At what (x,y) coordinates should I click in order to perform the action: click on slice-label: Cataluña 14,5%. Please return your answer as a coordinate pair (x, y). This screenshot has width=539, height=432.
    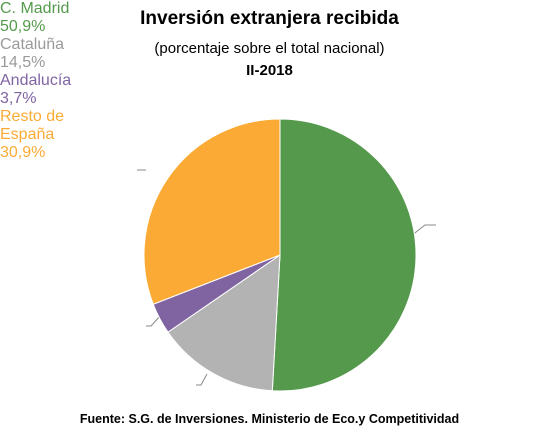
    Looking at the image, I should click on (55, 54).